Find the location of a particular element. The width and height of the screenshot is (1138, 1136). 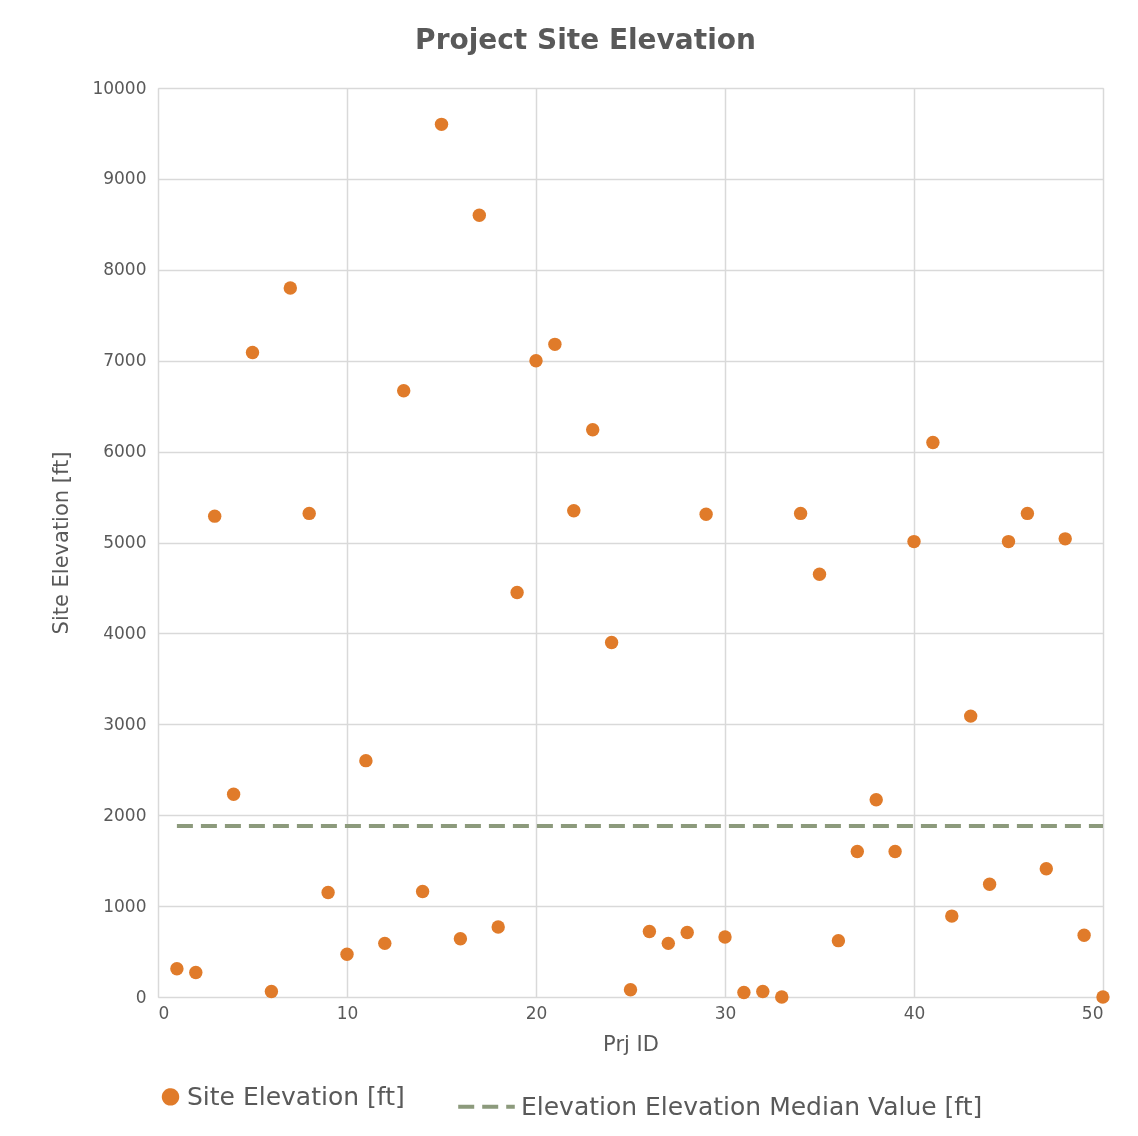

y-tick-label: 7000 is located at coordinates (125, 360).